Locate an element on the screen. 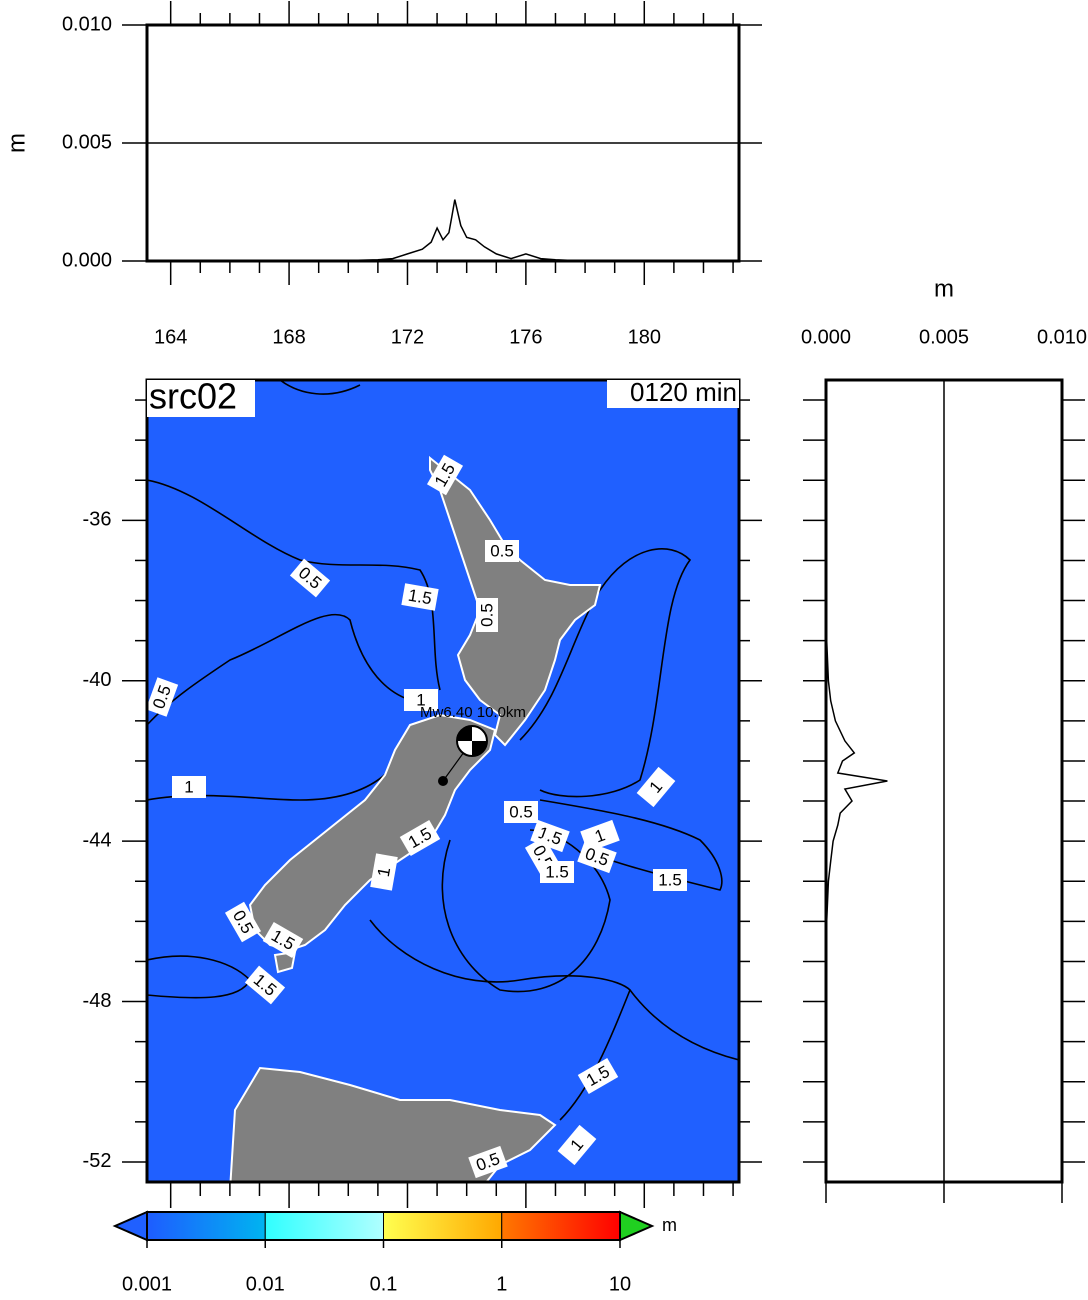  colorbar-tick-label: 0.01 is located at coordinates (265, 1284).